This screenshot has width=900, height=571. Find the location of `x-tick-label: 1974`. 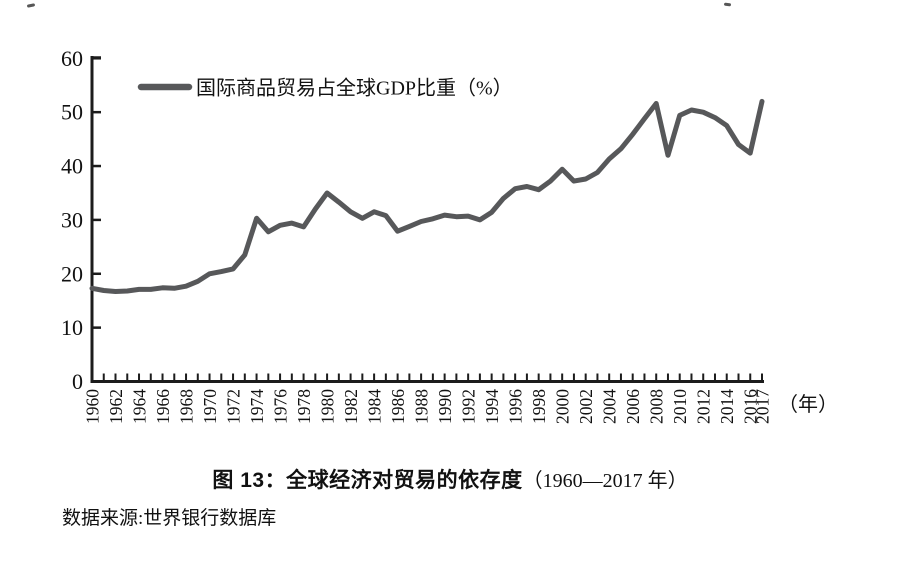

x-tick-label: 1974 is located at coordinates (257, 406).